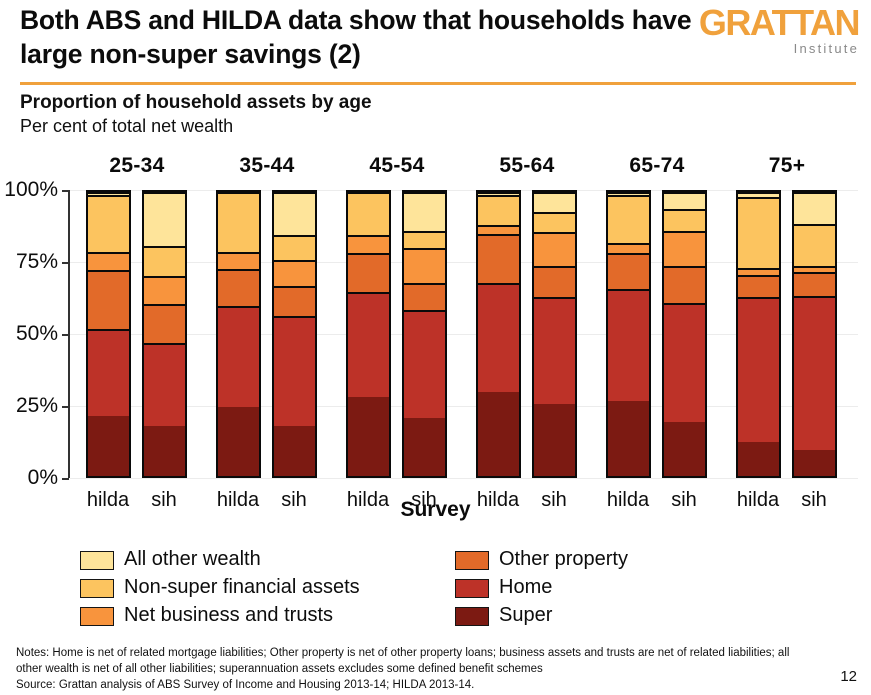 This screenshot has width=871, height=695. I want to click on stacked-bar-25-34-hilda, so click(108, 334).